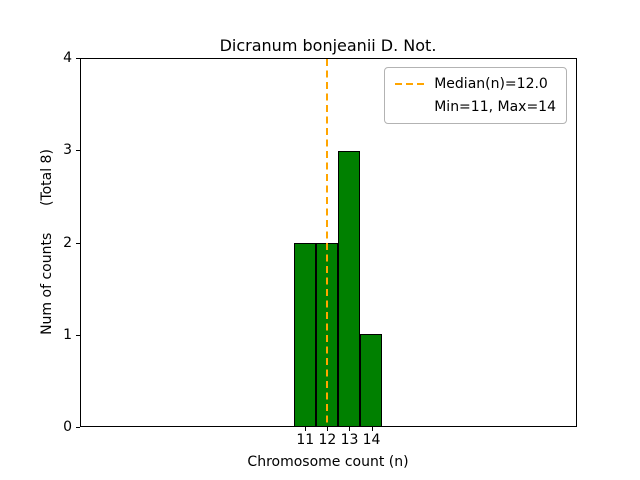  Describe the element at coordinates (47, 242) in the screenshot. I see `y-axis-label: Num of counts (Total 8)` at that location.